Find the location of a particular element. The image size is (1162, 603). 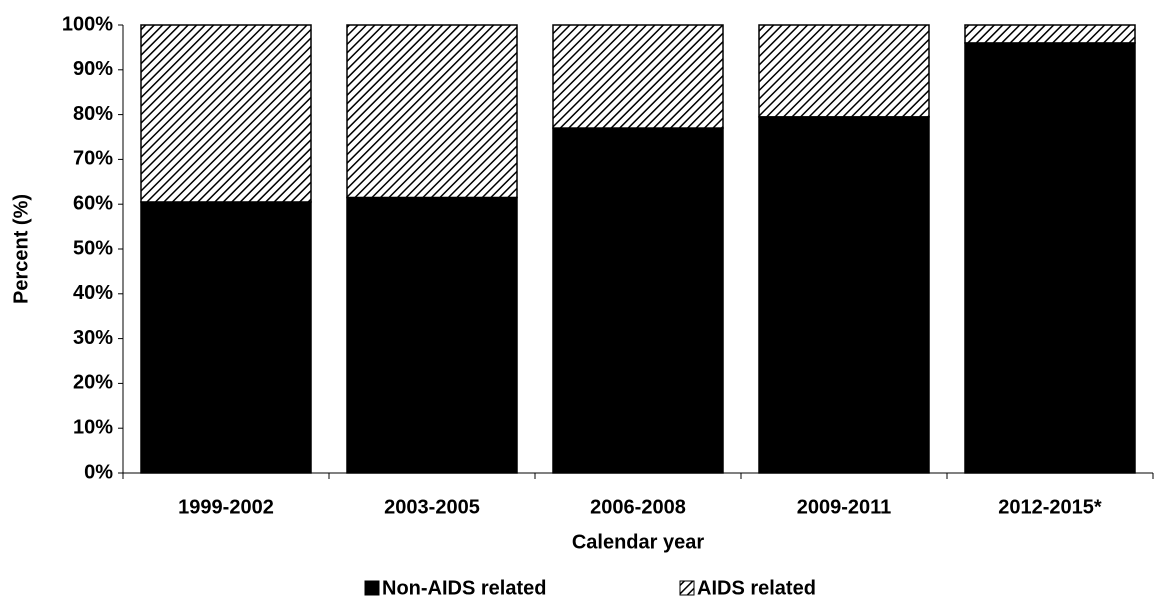

y-tick-label: 10% is located at coordinates (93, 427).